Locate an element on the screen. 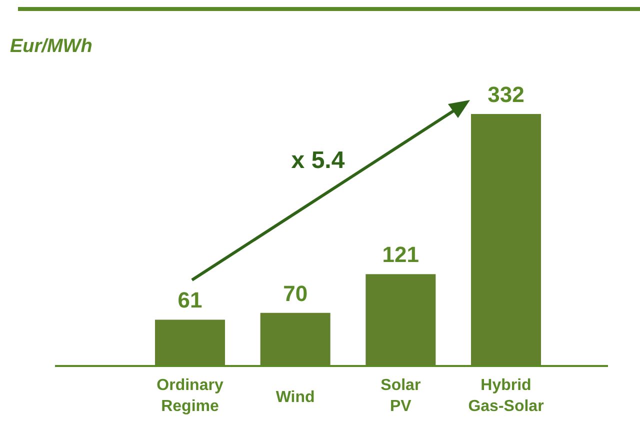 The width and height of the screenshot is (640, 426). x-tick-label: Solar PV is located at coordinates (400, 396).